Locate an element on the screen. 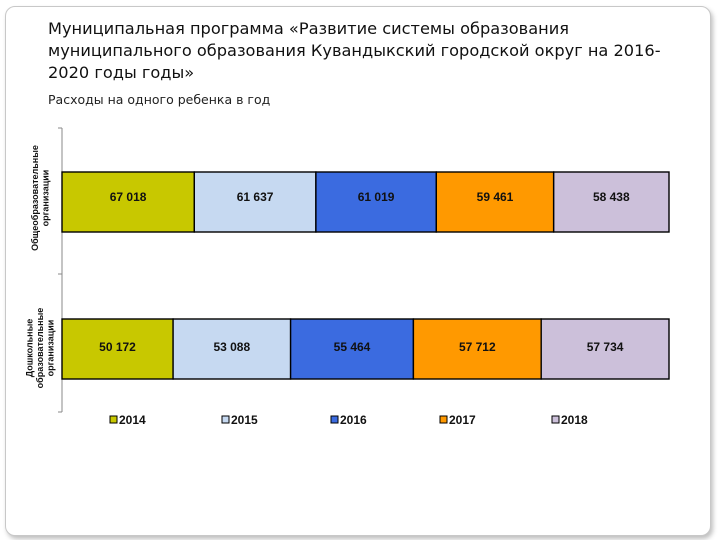 This screenshot has height=540, width=720. bar-segment-2017-cat1 is located at coordinates (477, 349).